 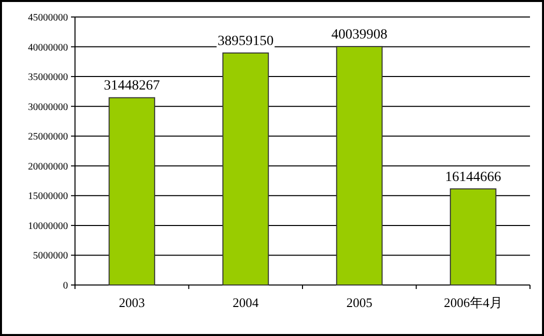 I want to click on y-tick-label: 20000000, so click(x=48, y=166).